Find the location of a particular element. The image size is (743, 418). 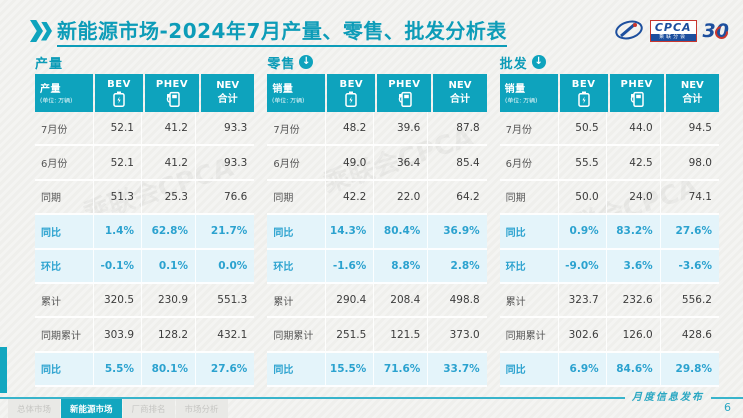

bottom-tab: 市场分析 is located at coordinates (201, 408).